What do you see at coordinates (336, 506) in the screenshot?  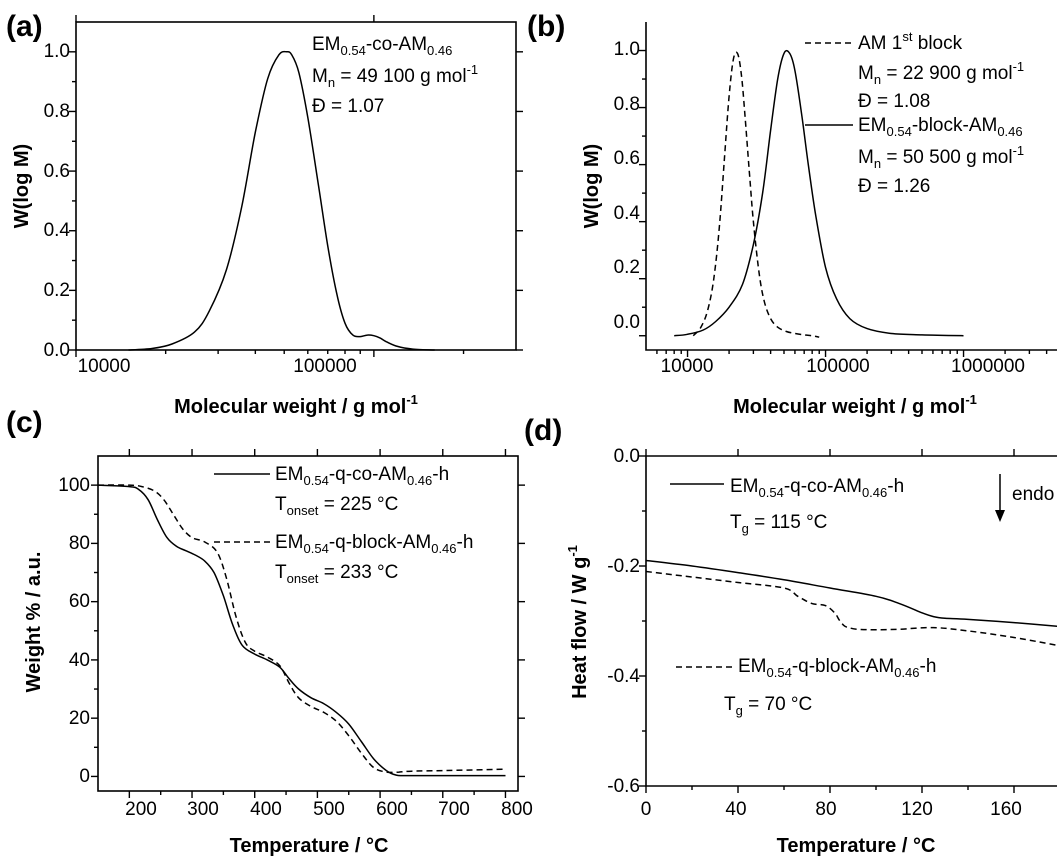 I see `legend-tonset-co: Tonset = 225 °C` at bounding box center [336, 506].